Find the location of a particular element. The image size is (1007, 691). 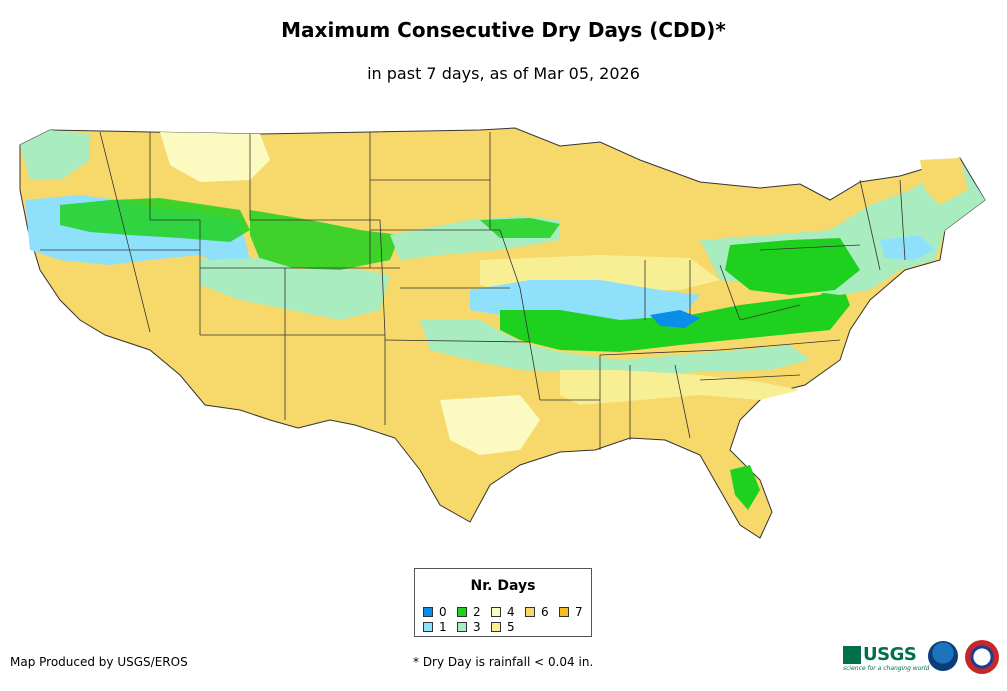

usgs-wave-icon is located at coordinates (852, 654).